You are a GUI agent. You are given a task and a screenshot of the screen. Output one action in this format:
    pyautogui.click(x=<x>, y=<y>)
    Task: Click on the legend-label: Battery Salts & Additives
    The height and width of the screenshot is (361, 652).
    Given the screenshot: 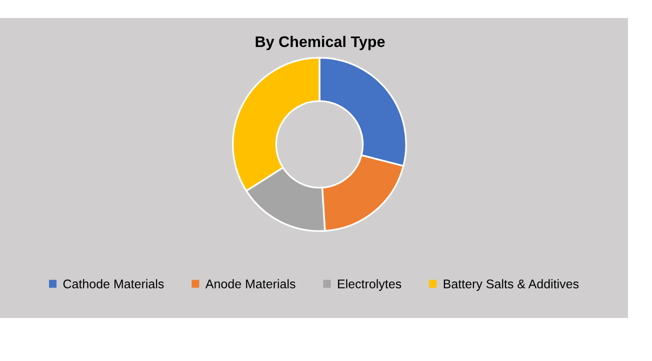 What is the action you would take?
    pyautogui.click(x=511, y=285)
    